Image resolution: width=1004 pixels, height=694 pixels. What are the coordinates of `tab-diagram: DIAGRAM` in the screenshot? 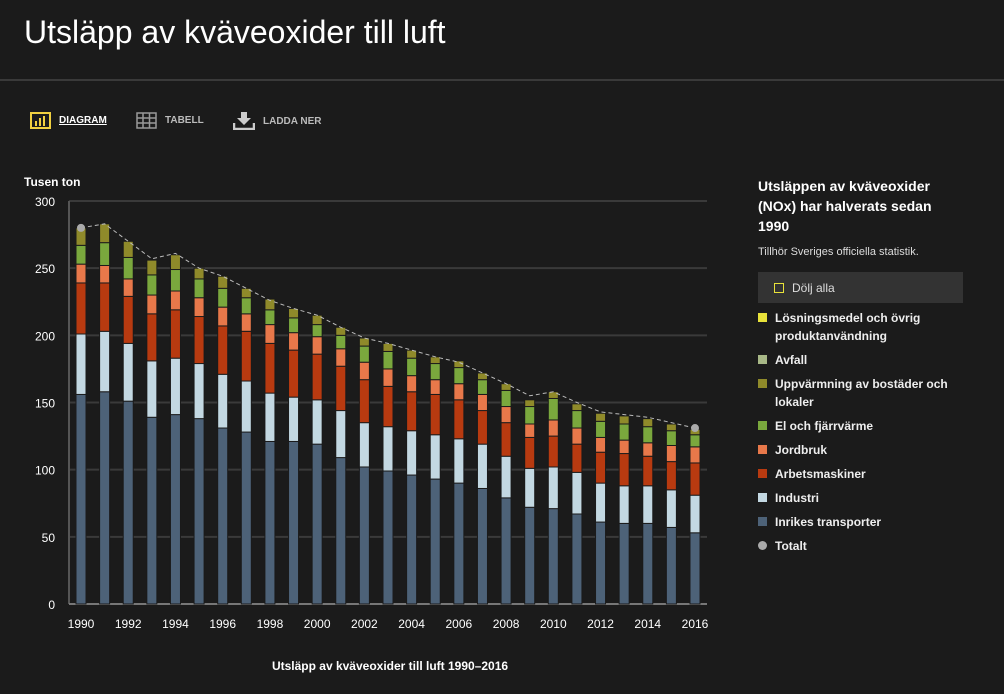 It's located at (68, 120).